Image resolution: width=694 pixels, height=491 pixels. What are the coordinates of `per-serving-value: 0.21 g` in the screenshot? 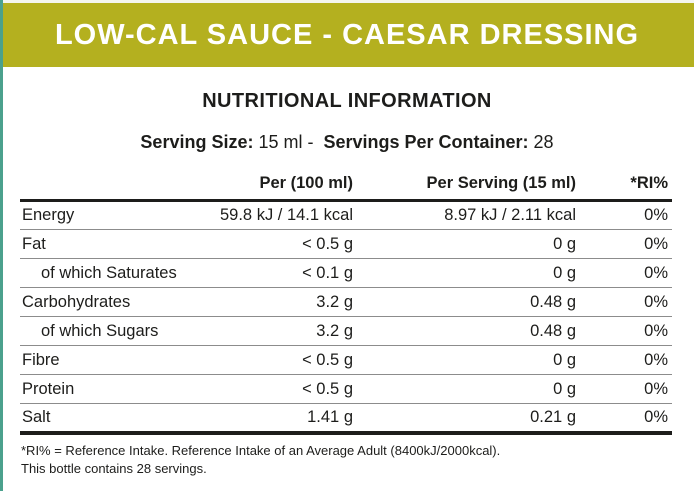 It's located at (553, 416).